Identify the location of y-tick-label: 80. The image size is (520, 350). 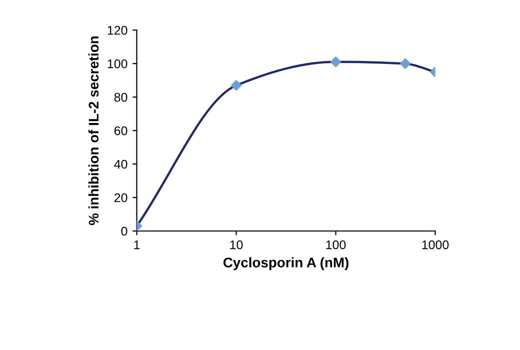
(121, 97).